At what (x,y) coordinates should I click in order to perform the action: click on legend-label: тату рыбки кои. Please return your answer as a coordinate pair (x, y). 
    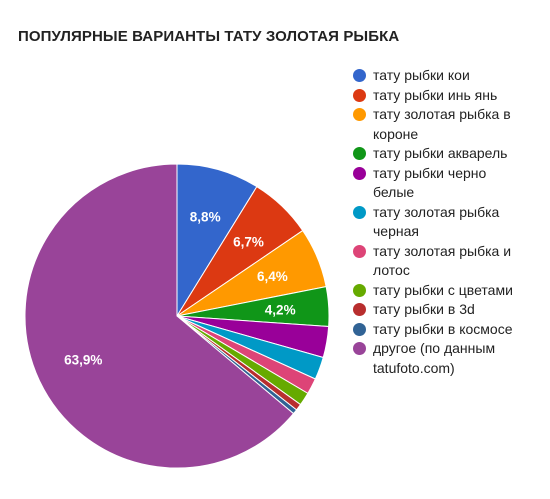
    Looking at the image, I should click on (421, 75).